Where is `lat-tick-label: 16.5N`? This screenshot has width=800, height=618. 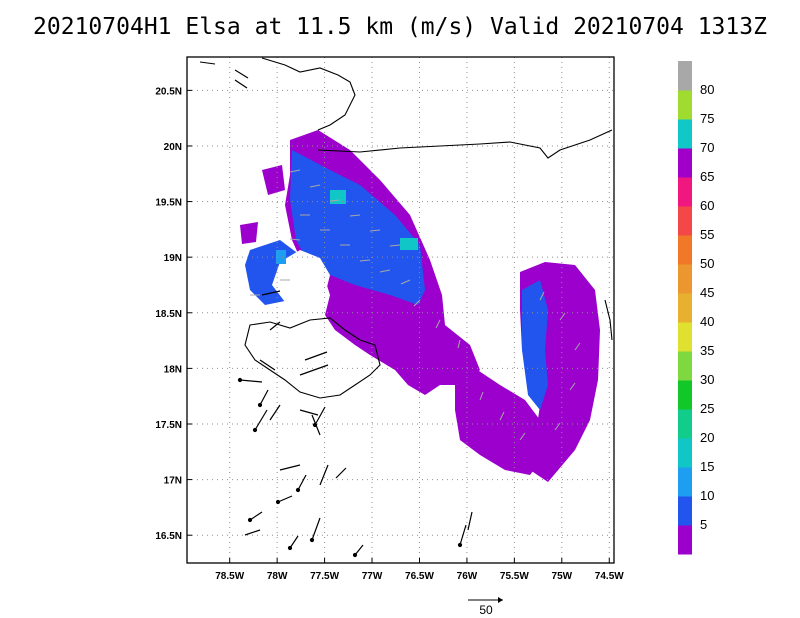 lat-tick-label: 16.5N is located at coordinates (168, 536).